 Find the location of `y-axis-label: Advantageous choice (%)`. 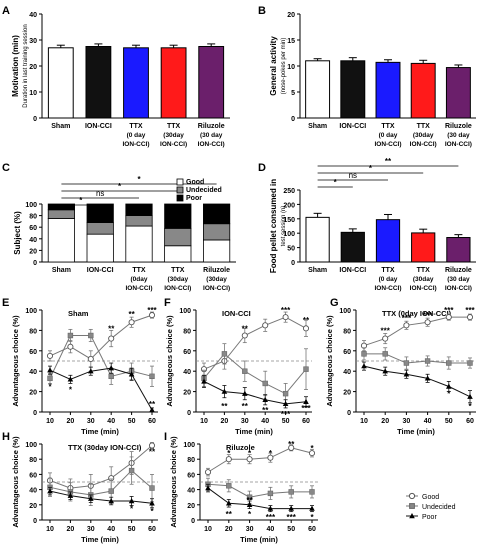

y-axis-label: Advantageous choice (%) is located at coordinates (329, 361).